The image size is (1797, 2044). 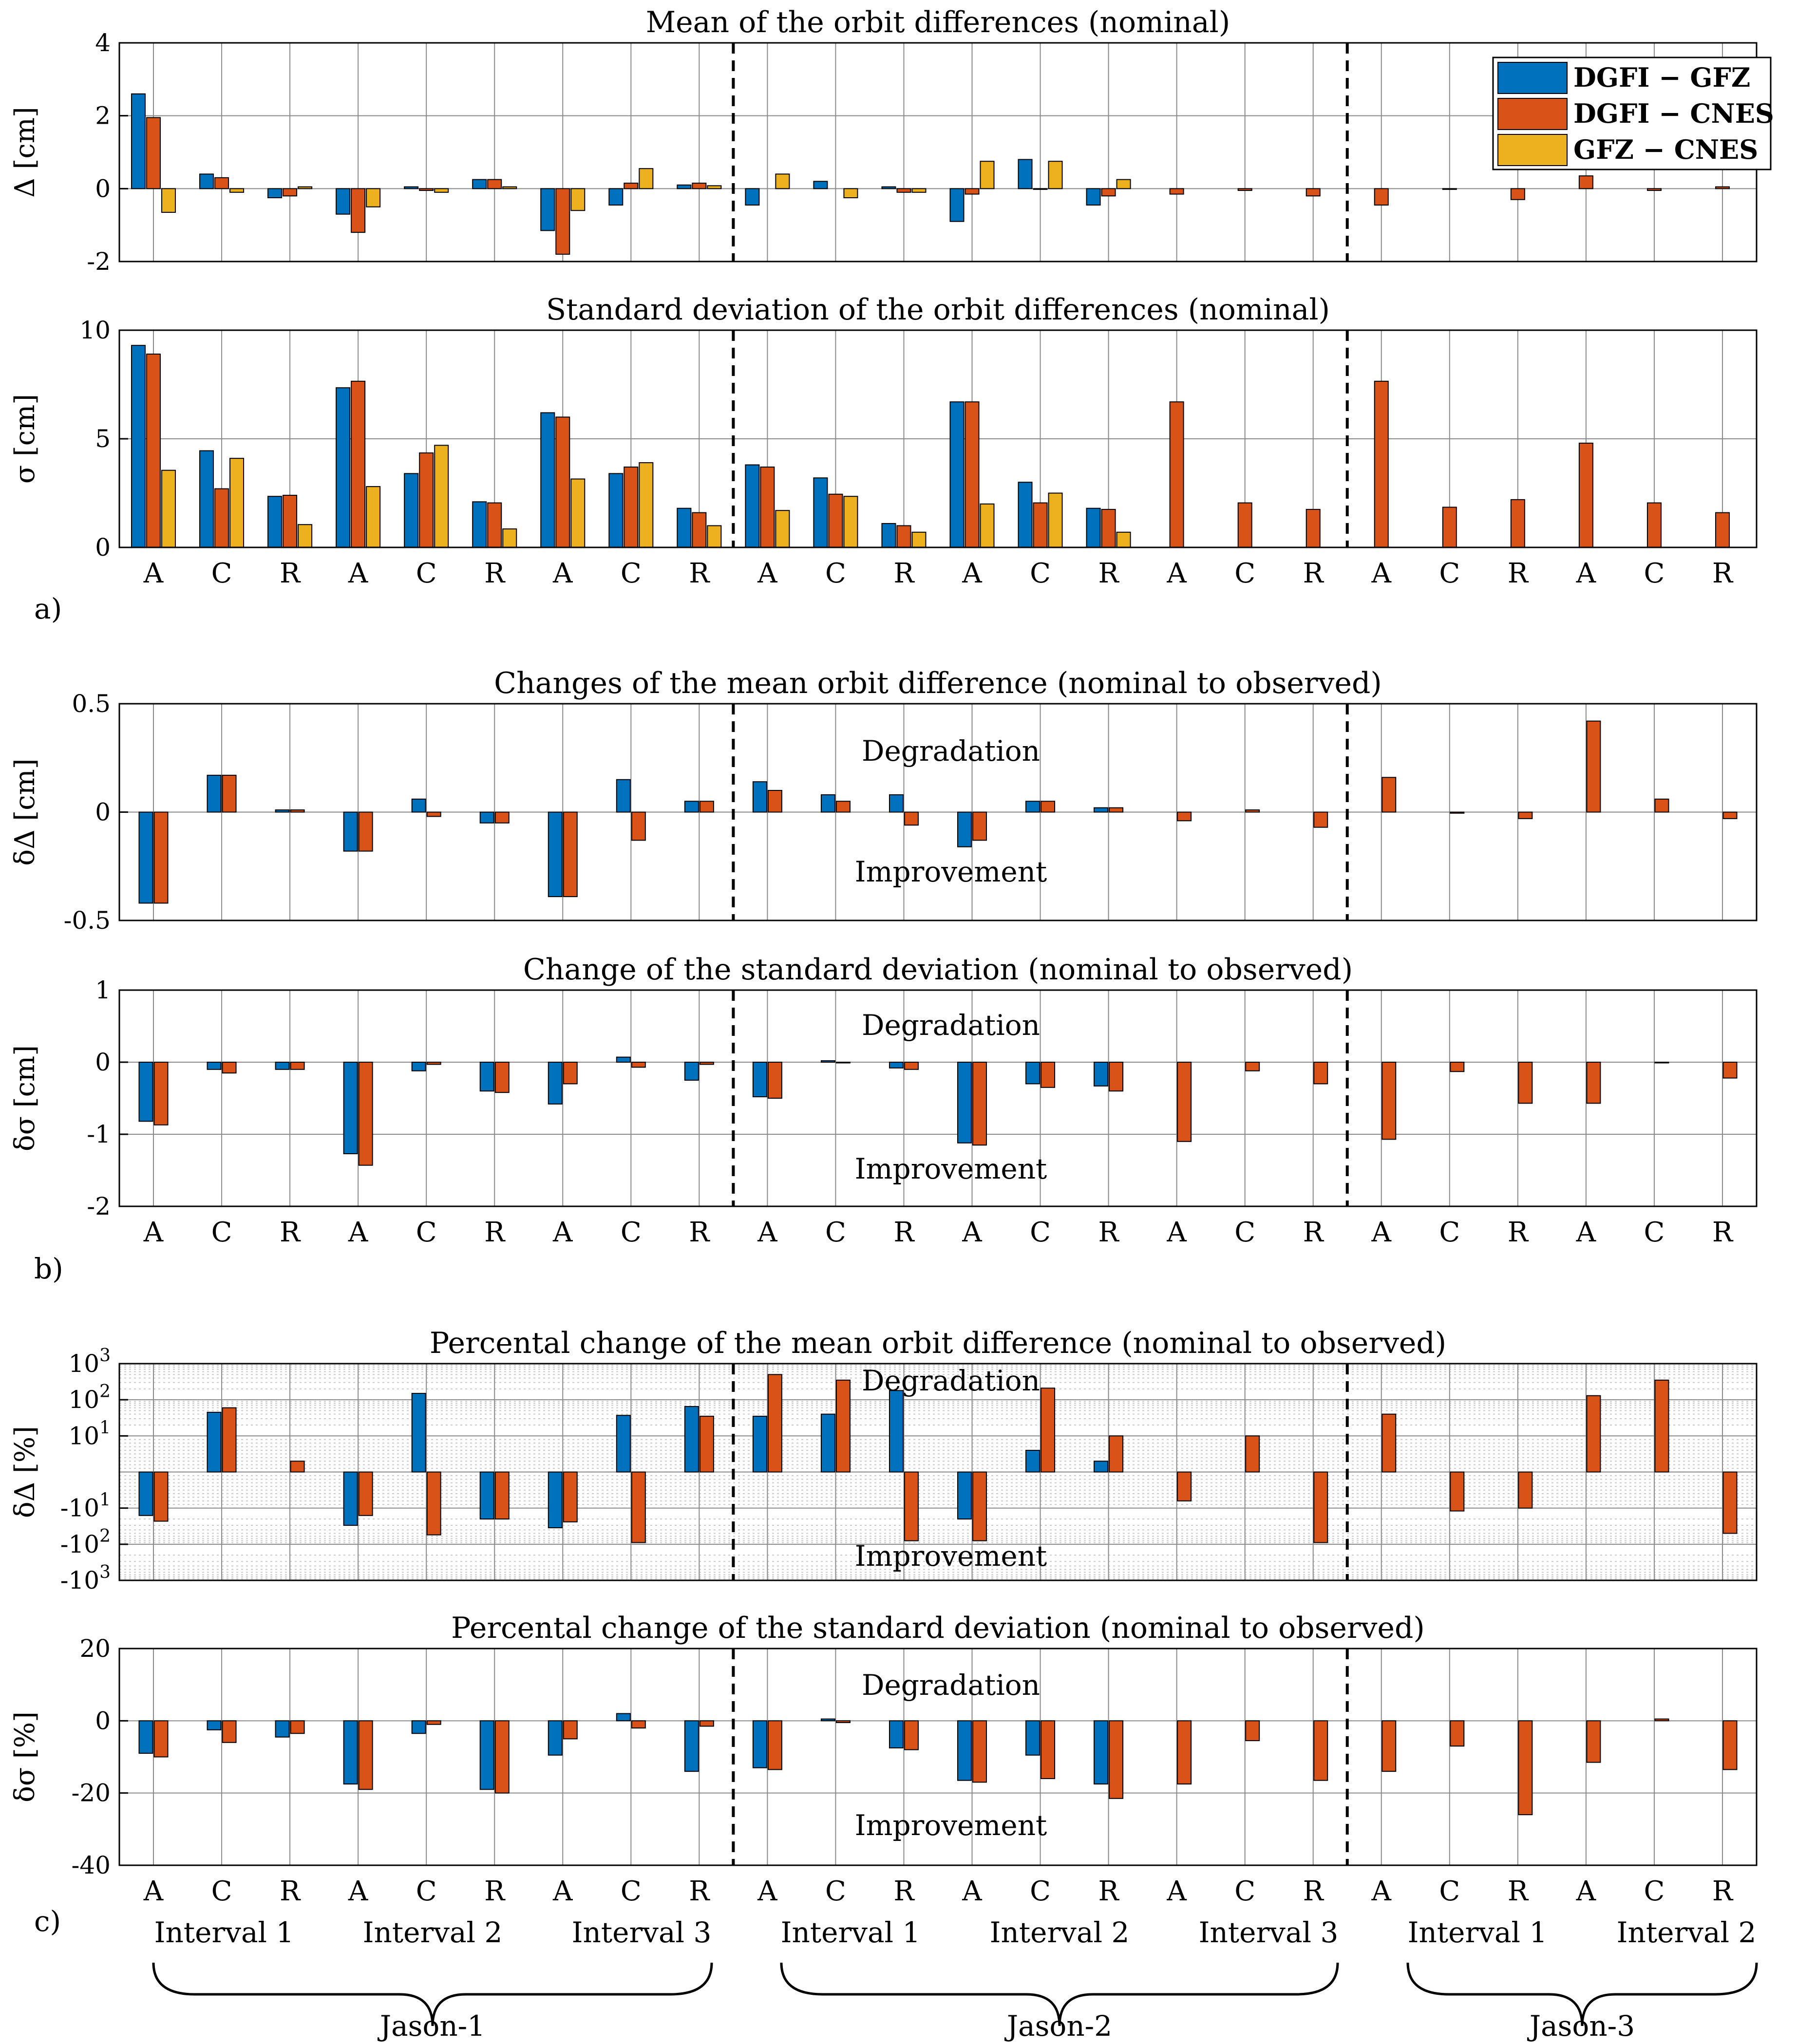 I want to click on axes-frame, so click(x=938, y=1098).